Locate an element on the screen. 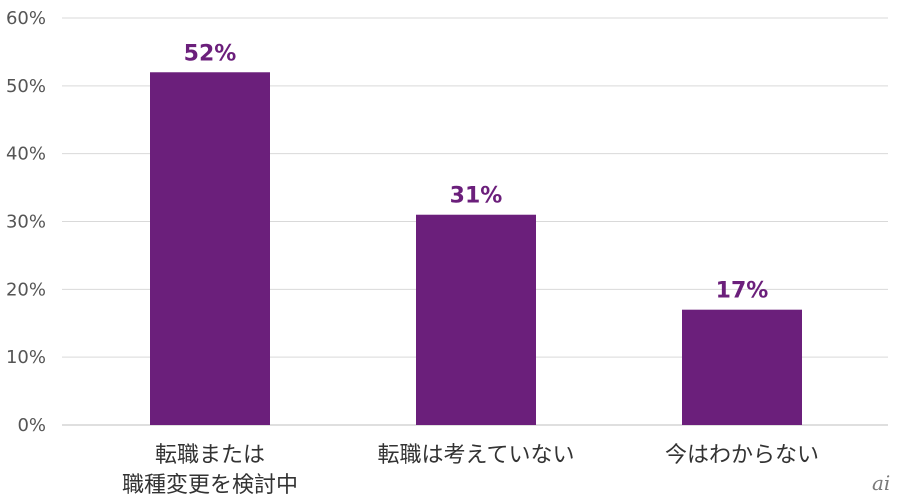  x-category-label: 職種変更を検討中 is located at coordinates (210, 485).